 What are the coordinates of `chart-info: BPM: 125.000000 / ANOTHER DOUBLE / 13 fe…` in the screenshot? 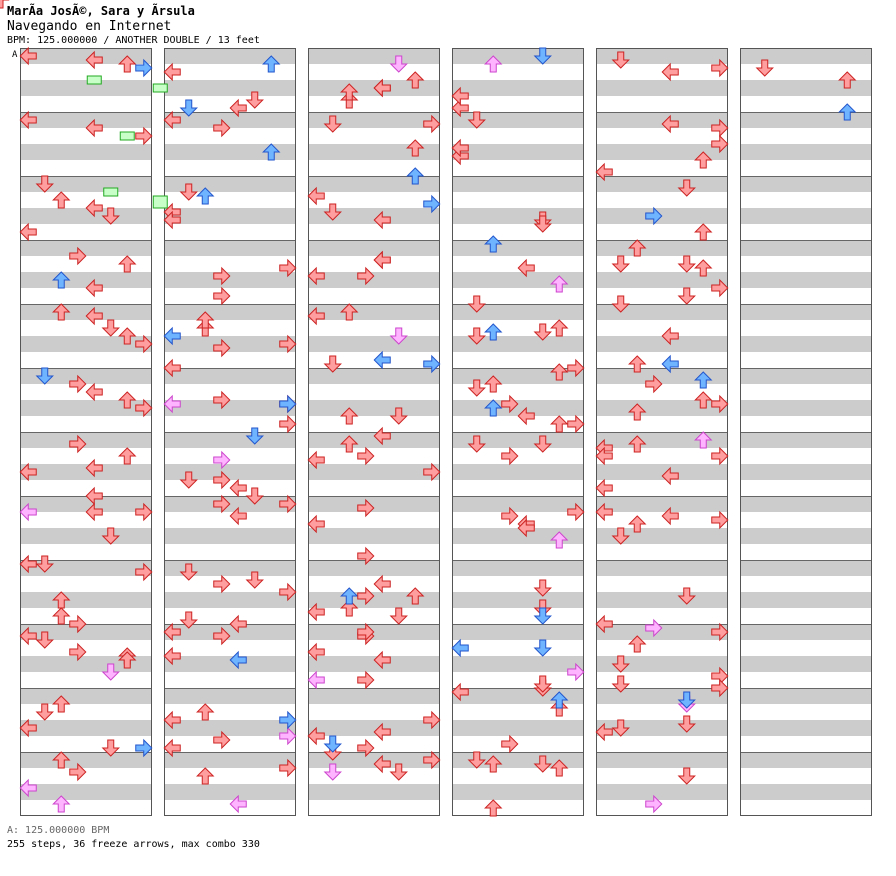 It's located at (133, 40).